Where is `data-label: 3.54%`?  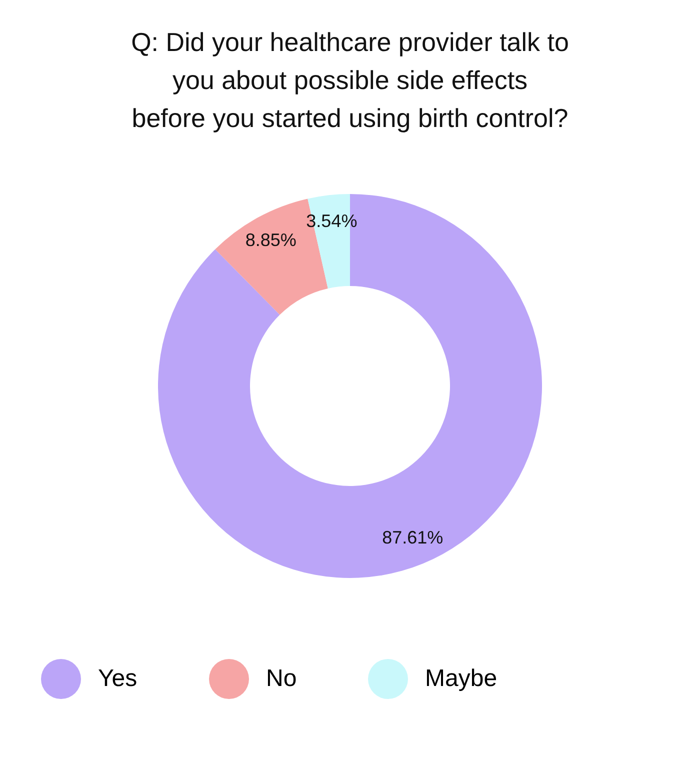
data-label: 3.54% is located at coordinates (332, 221).